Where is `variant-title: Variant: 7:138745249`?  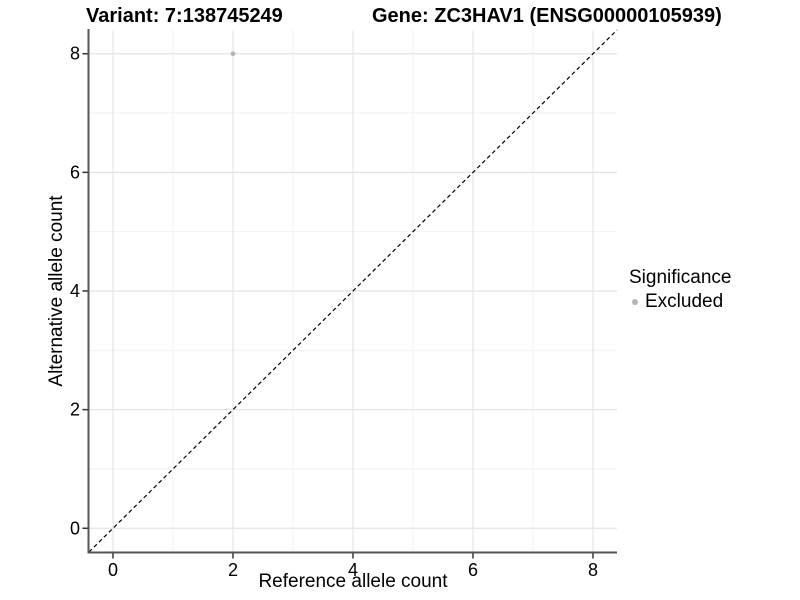
variant-title: Variant: 7:138745249 is located at coordinates (184, 16).